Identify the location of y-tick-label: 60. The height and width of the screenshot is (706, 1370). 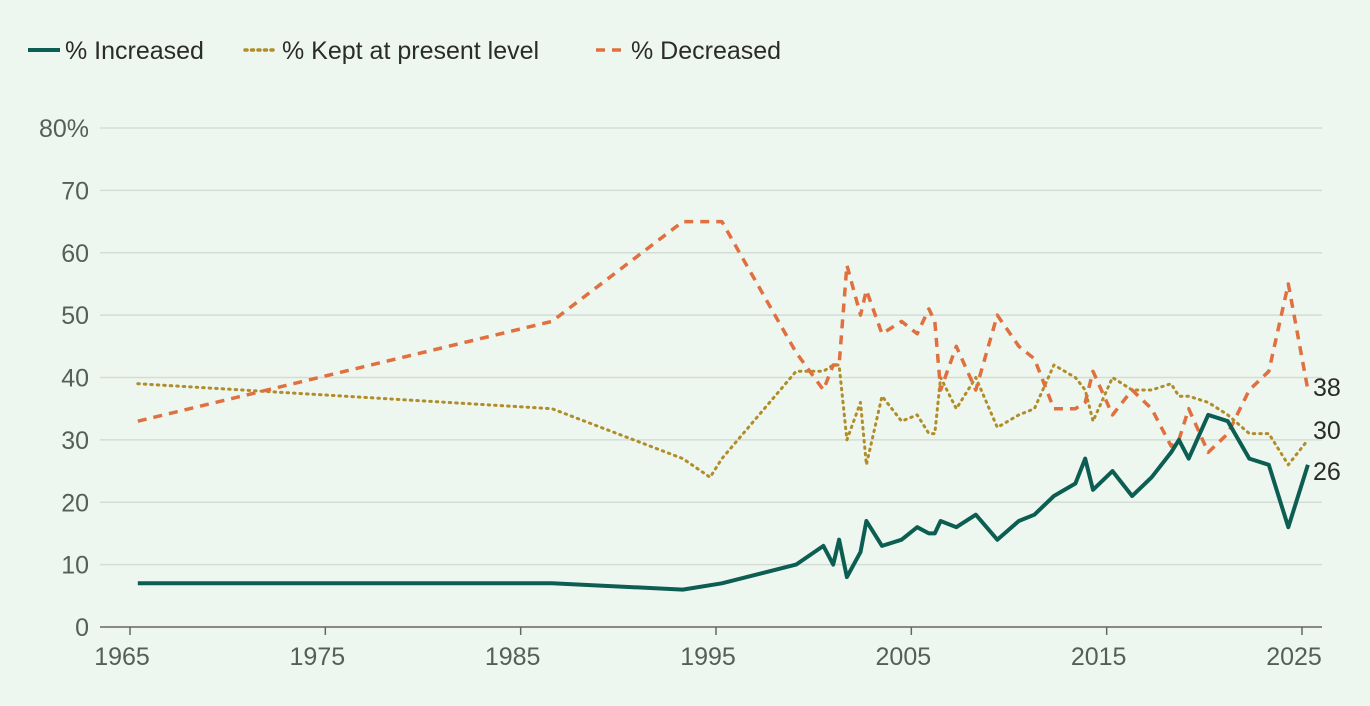
(75, 254).